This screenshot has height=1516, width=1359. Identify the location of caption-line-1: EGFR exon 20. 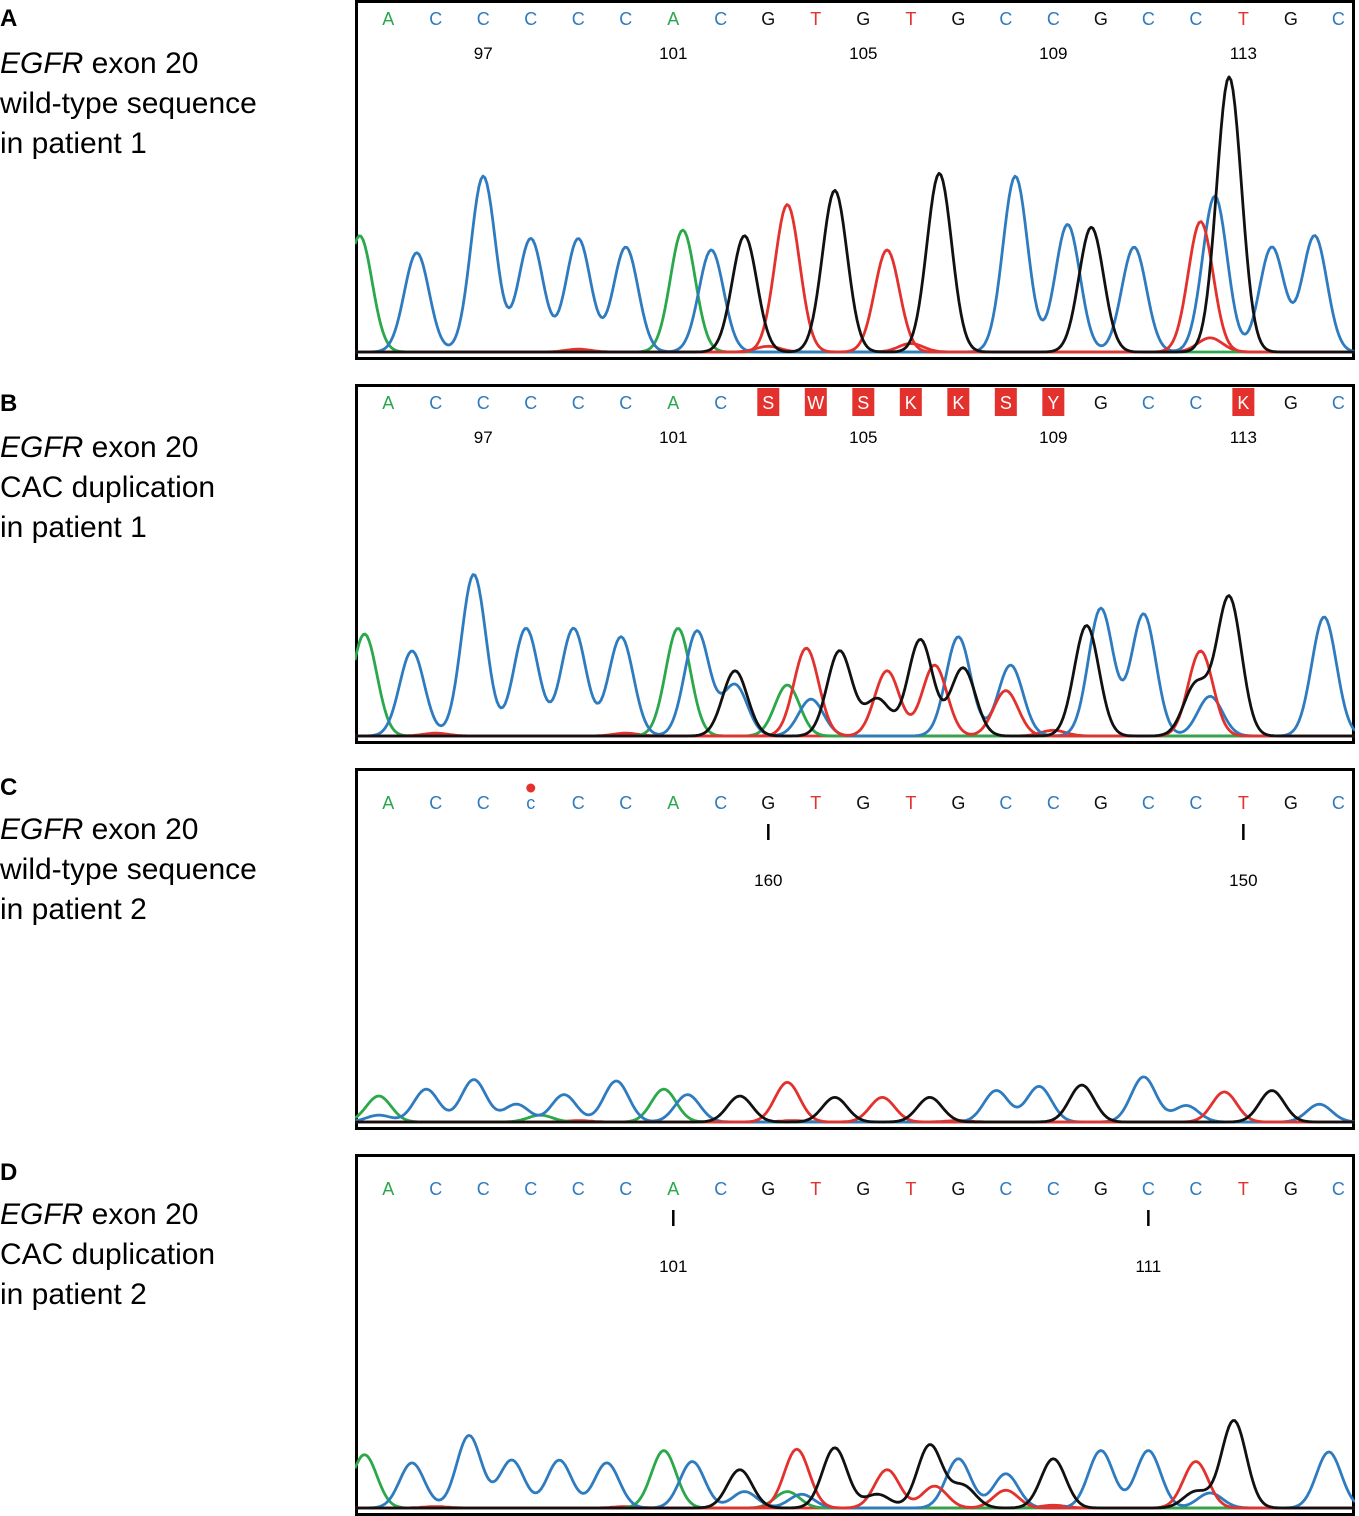
(128, 64).